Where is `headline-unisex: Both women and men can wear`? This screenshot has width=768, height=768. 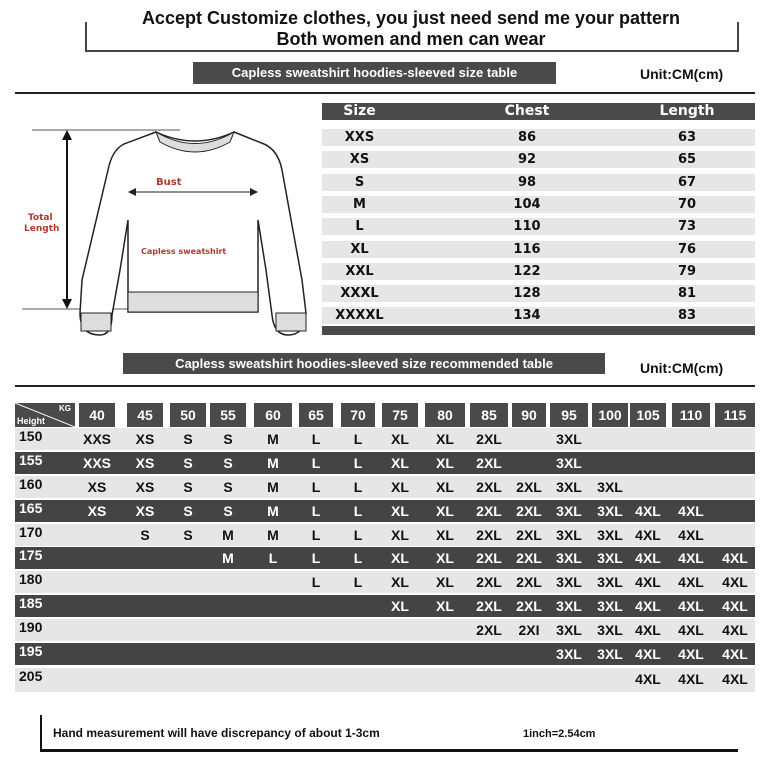 headline-unisex: Both women and men can wear is located at coordinates (411, 39).